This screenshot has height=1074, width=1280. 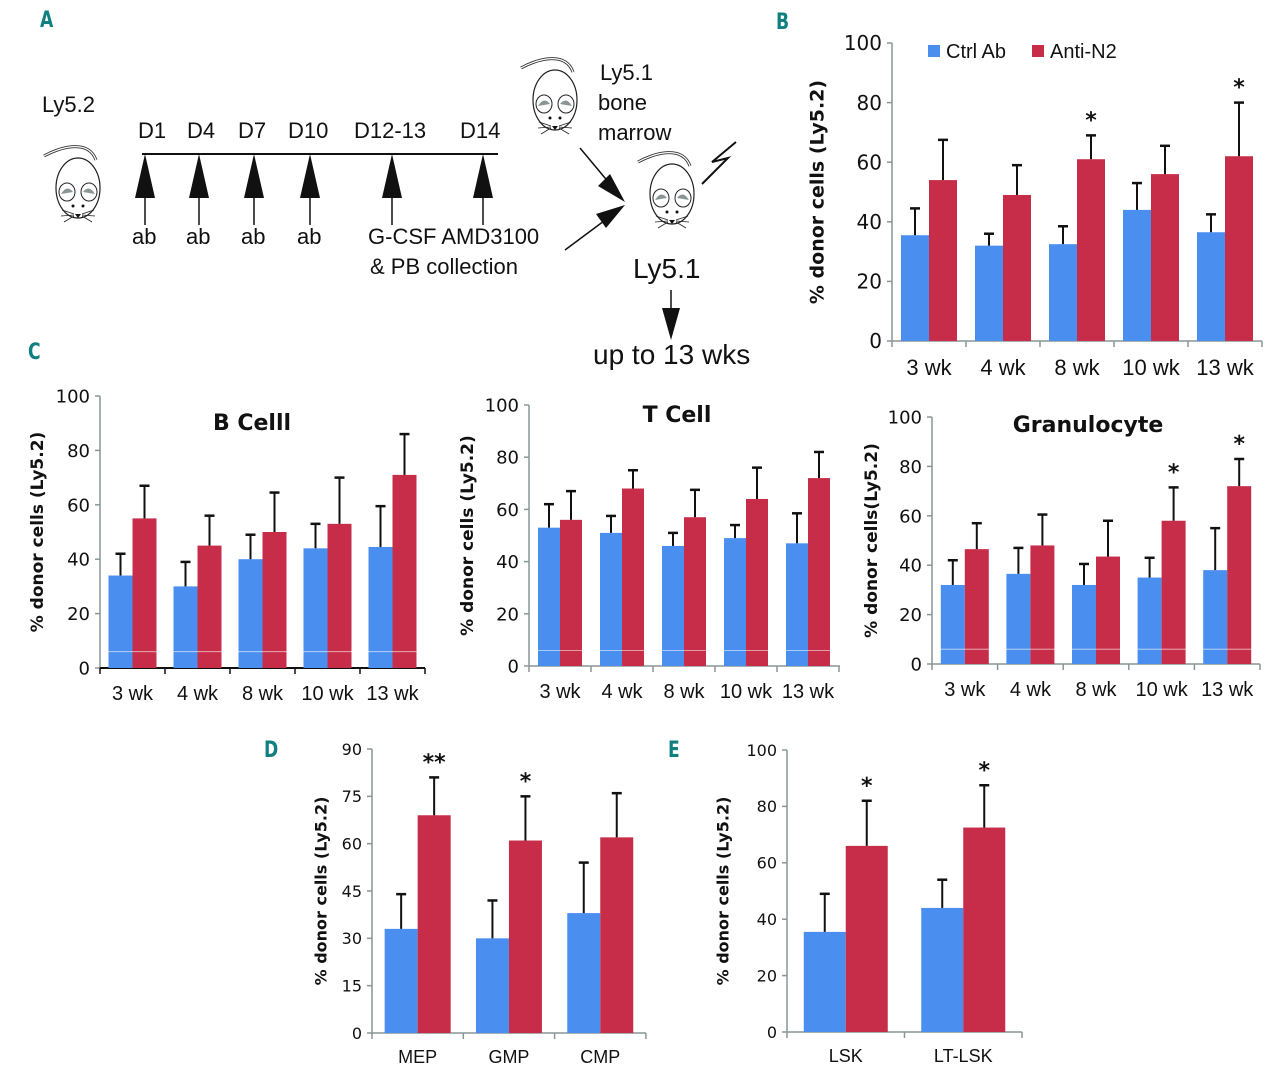 What do you see at coordinates (453, 236) in the screenshot?
I see `mobilization-label-1: G-CSF AMD3100` at bounding box center [453, 236].